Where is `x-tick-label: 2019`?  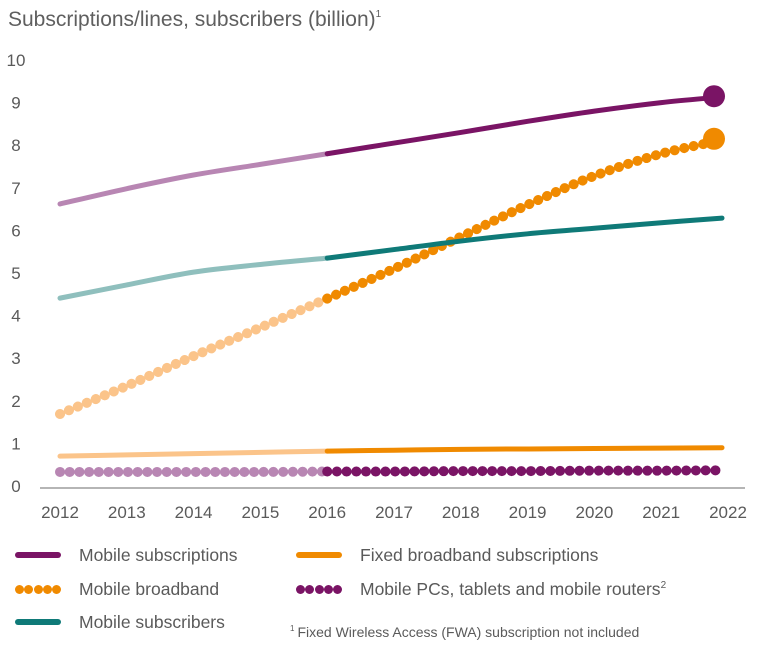 x-tick-label: 2019 is located at coordinates (528, 512).